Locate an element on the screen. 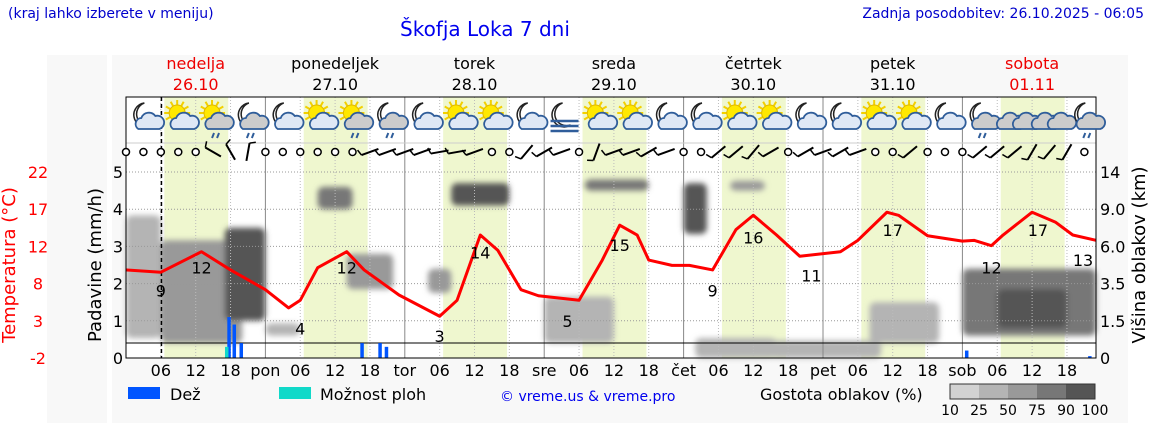  temperature-axis-title: Temperatura (°C) is located at coordinates (10, 265).